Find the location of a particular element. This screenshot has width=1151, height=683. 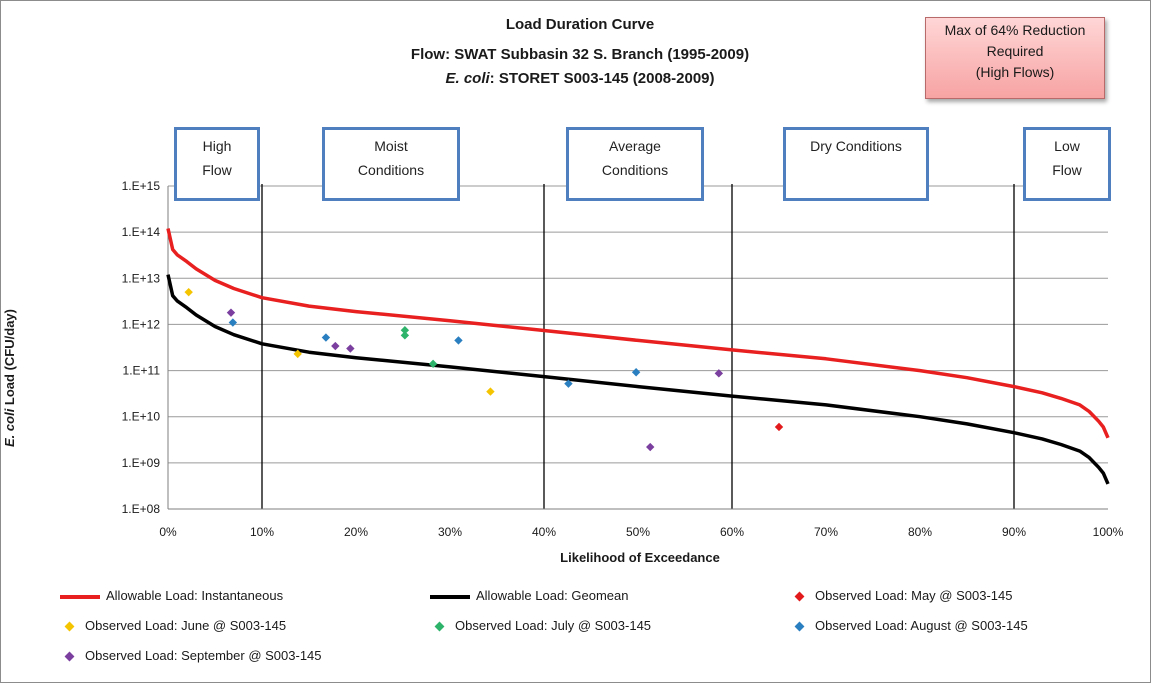

ylabel-italic-part: E. coli is located at coordinates (9, 427).